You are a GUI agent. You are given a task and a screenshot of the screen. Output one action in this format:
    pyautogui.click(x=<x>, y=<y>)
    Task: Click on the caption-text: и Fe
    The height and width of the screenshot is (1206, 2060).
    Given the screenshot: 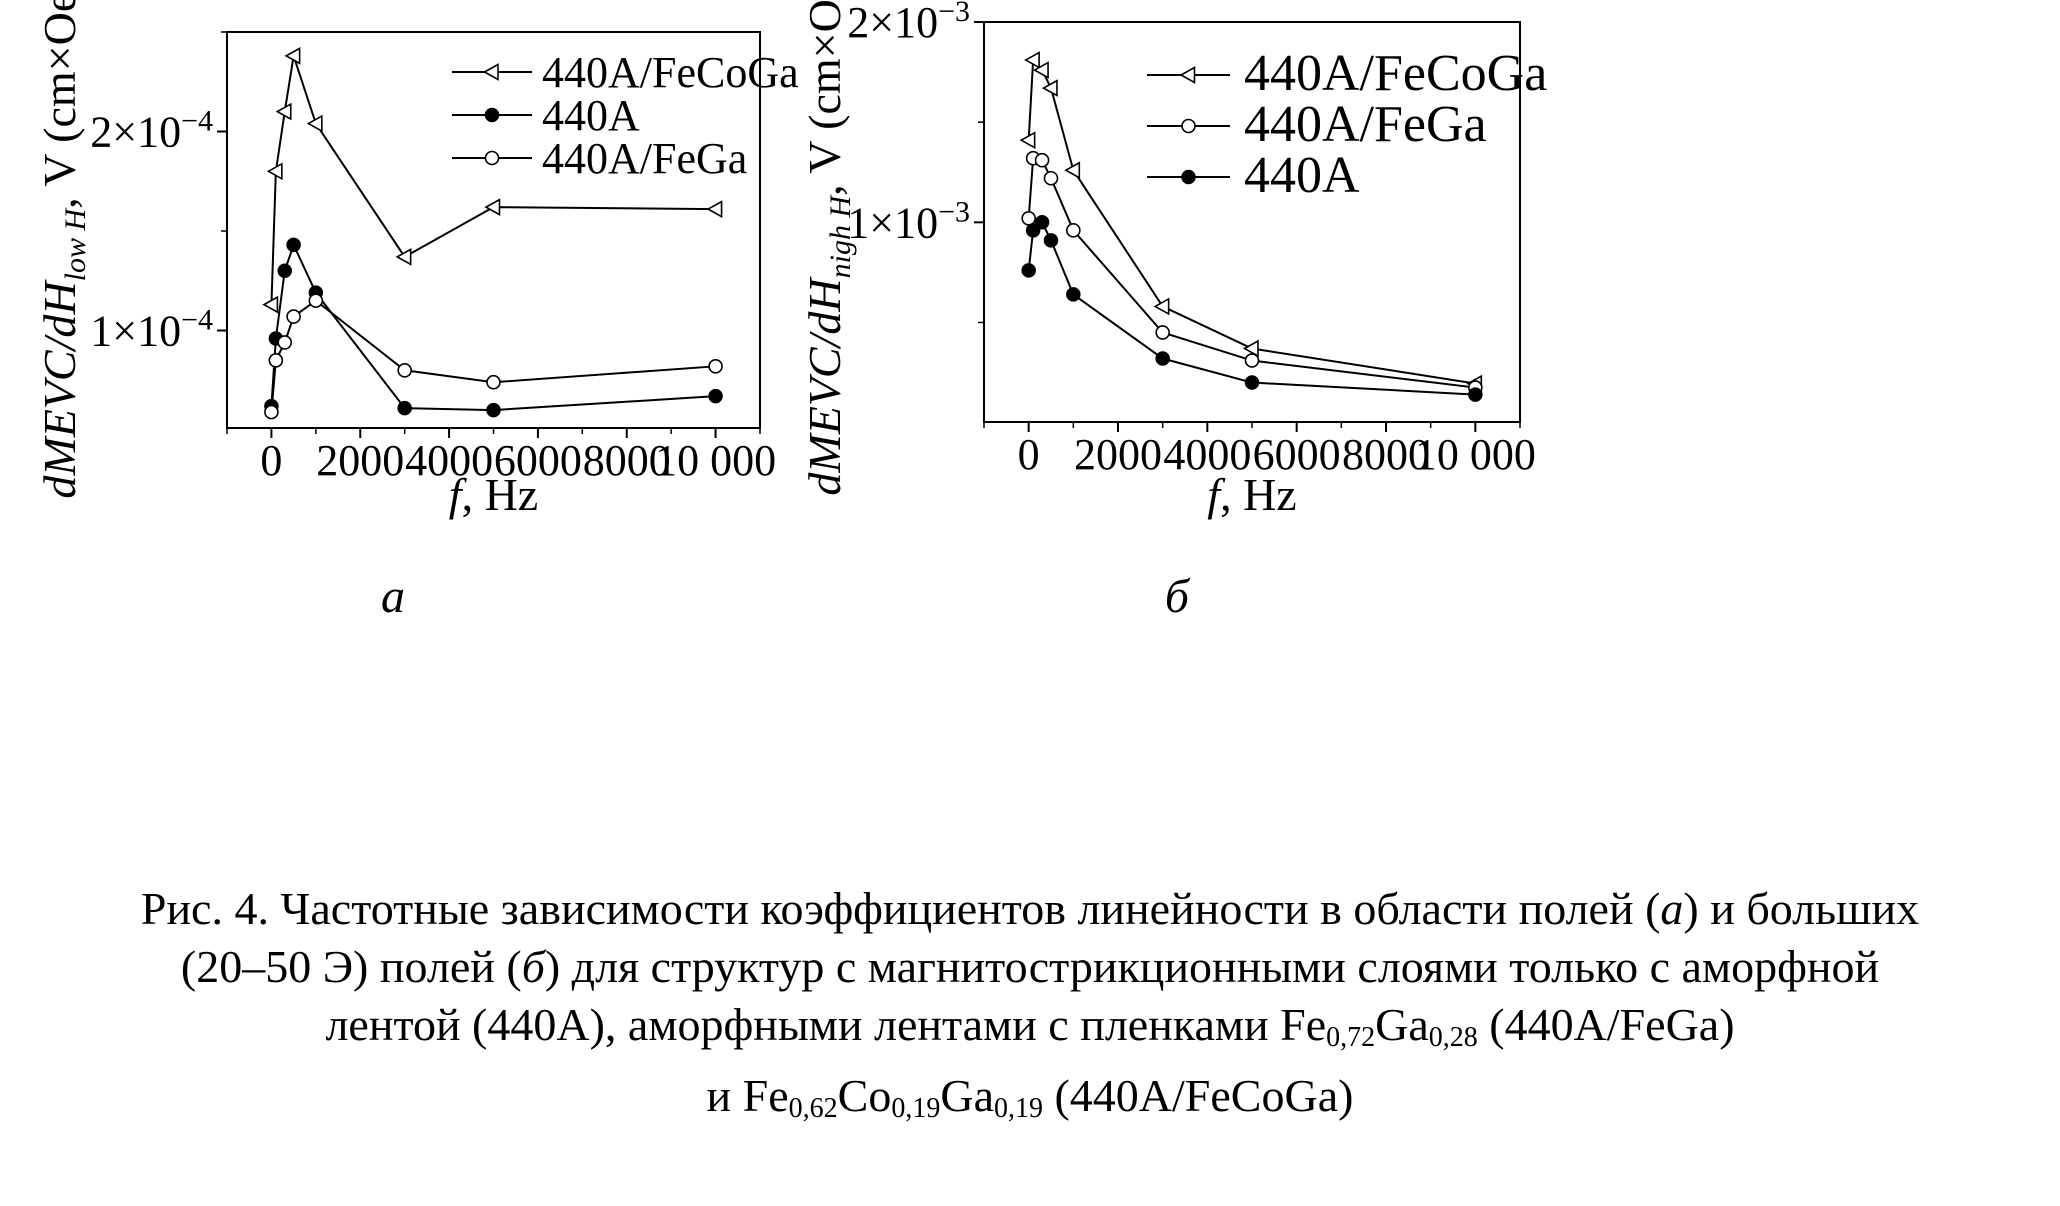 What is the action you would take?
    pyautogui.click(x=747, y=1095)
    